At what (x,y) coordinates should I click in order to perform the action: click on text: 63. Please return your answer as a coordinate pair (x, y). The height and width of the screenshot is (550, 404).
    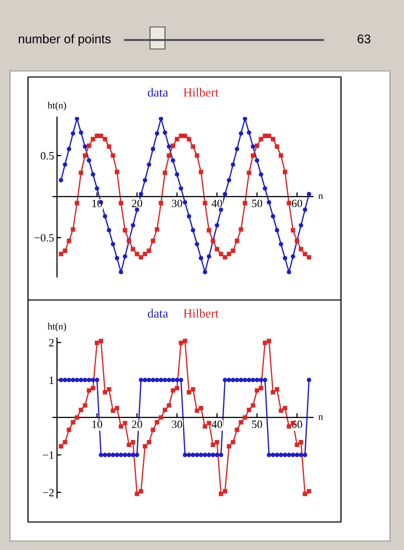
    Looking at the image, I should click on (364, 39).